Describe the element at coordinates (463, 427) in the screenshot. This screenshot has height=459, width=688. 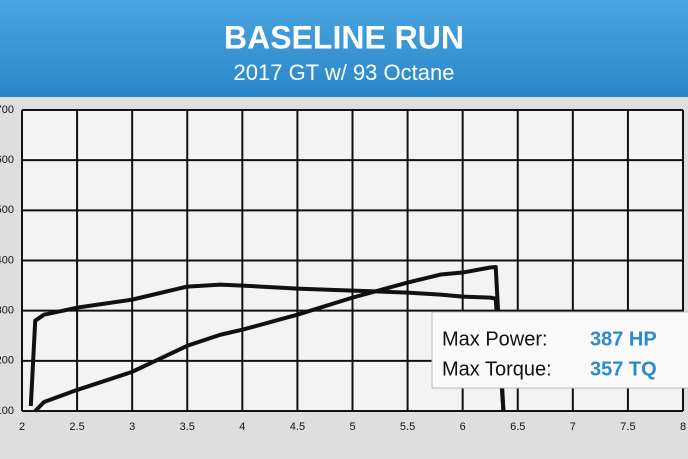
I see `x-tick-label: 6` at that location.